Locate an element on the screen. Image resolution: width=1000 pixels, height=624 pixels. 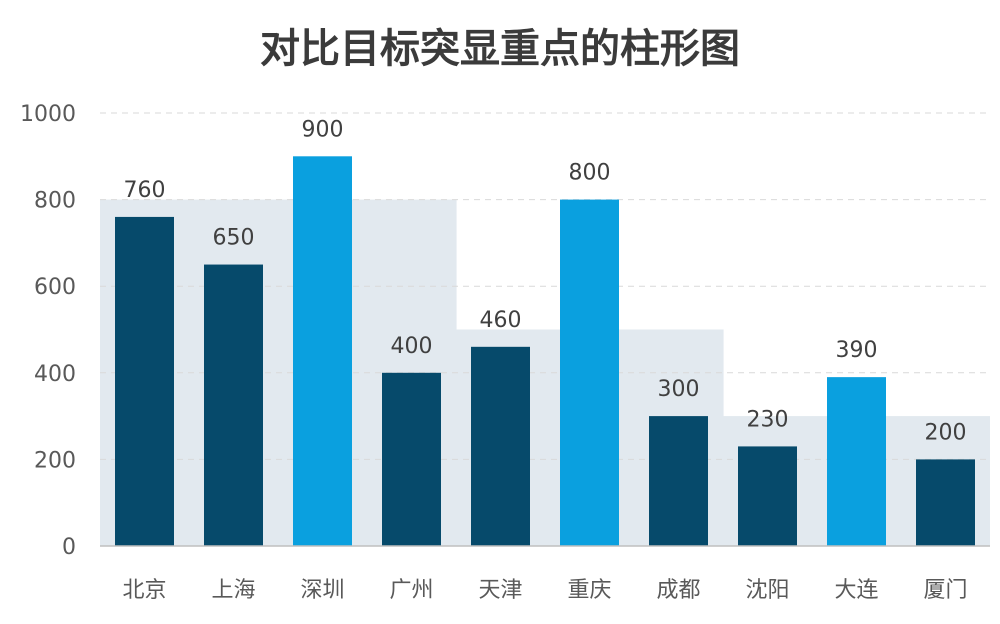
value-label: 400 is located at coordinates (412, 346).